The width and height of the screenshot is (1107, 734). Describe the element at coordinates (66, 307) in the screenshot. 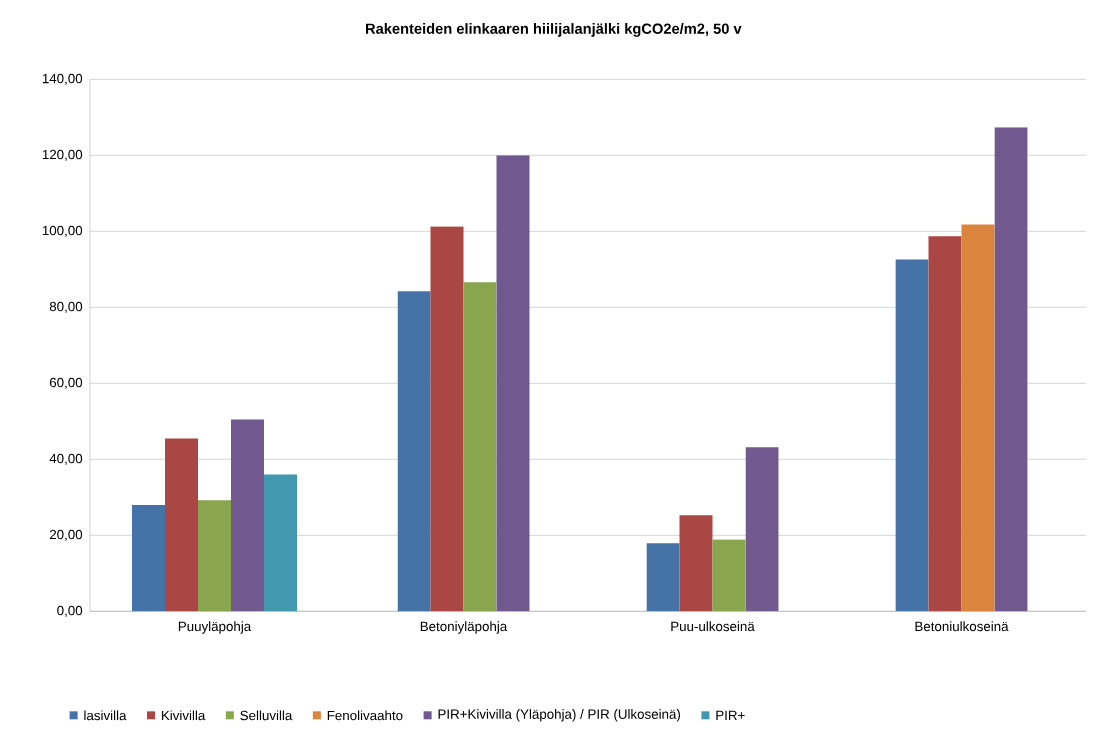

I see `y-tick-label: 80,00` at that location.